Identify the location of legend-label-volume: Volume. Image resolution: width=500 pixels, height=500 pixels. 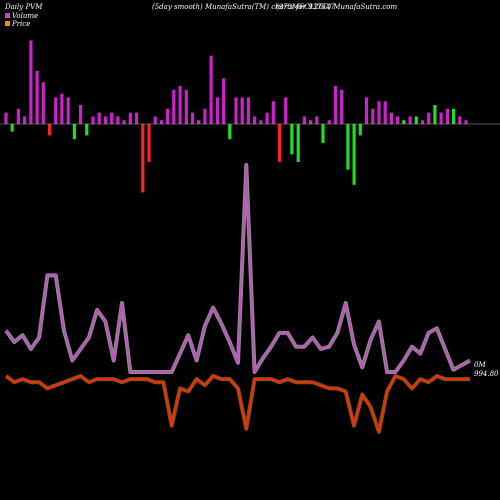
(25, 16).